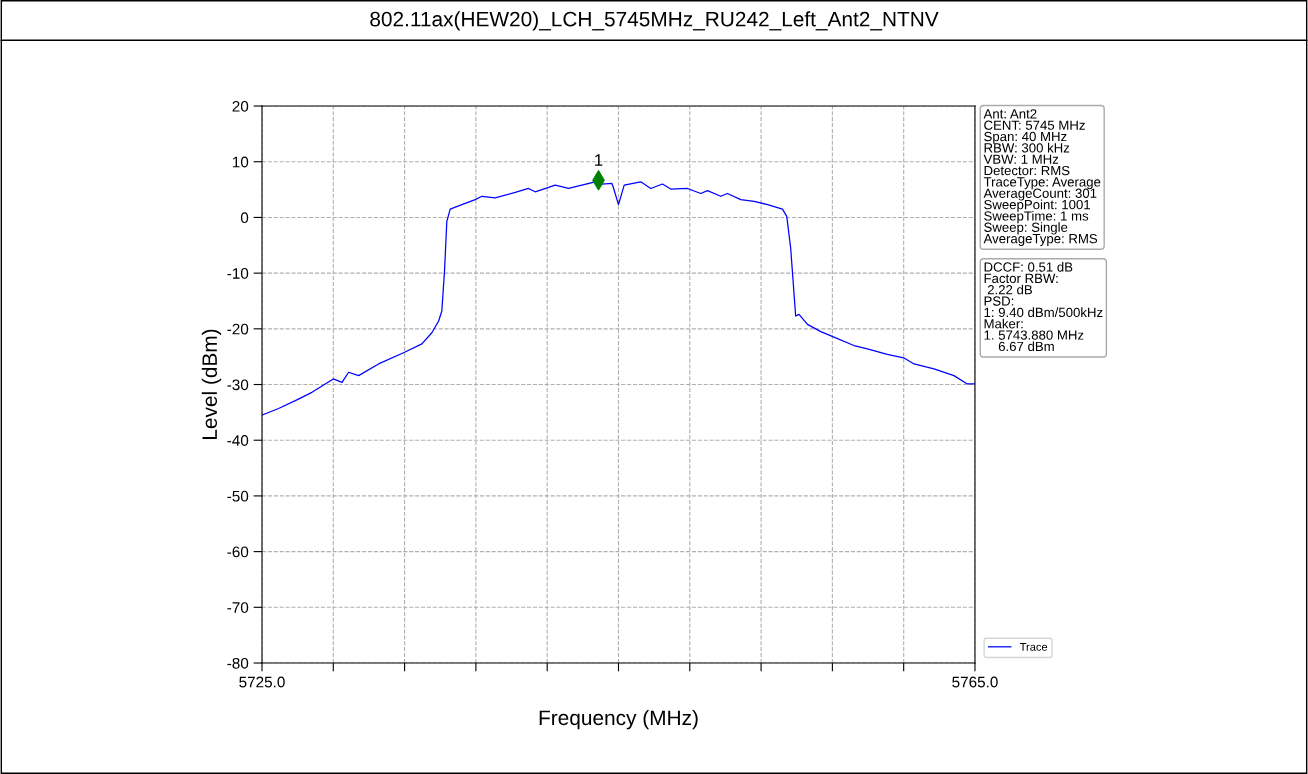 The width and height of the screenshot is (1308, 774). Describe the element at coordinates (238, 496) in the screenshot. I see `y-tick-label: -50` at that location.